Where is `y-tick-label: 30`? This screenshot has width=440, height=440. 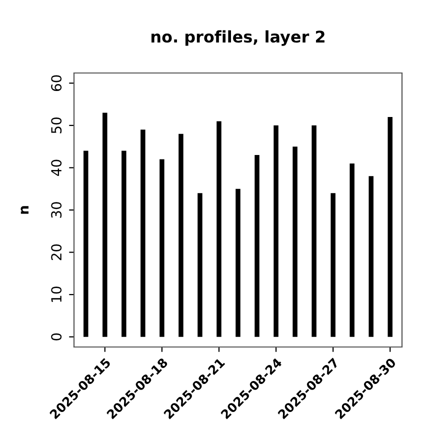
y-tick-label: 30 is located at coordinates (56, 210).